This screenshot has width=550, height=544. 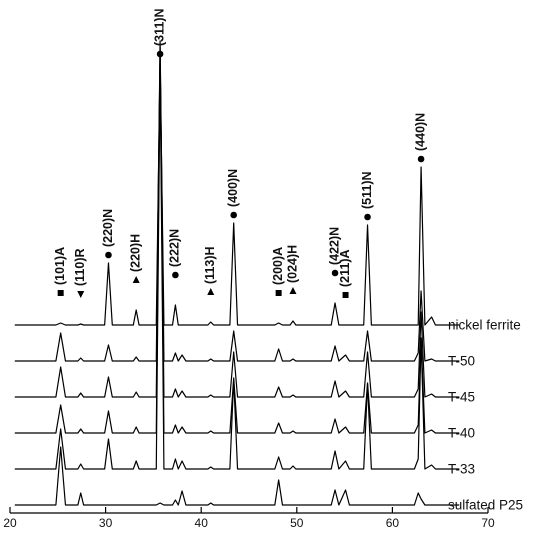 What do you see at coordinates (345, 268) in the screenshot?
I see `peak-label: (211)A` at bounding box center [345, 268].